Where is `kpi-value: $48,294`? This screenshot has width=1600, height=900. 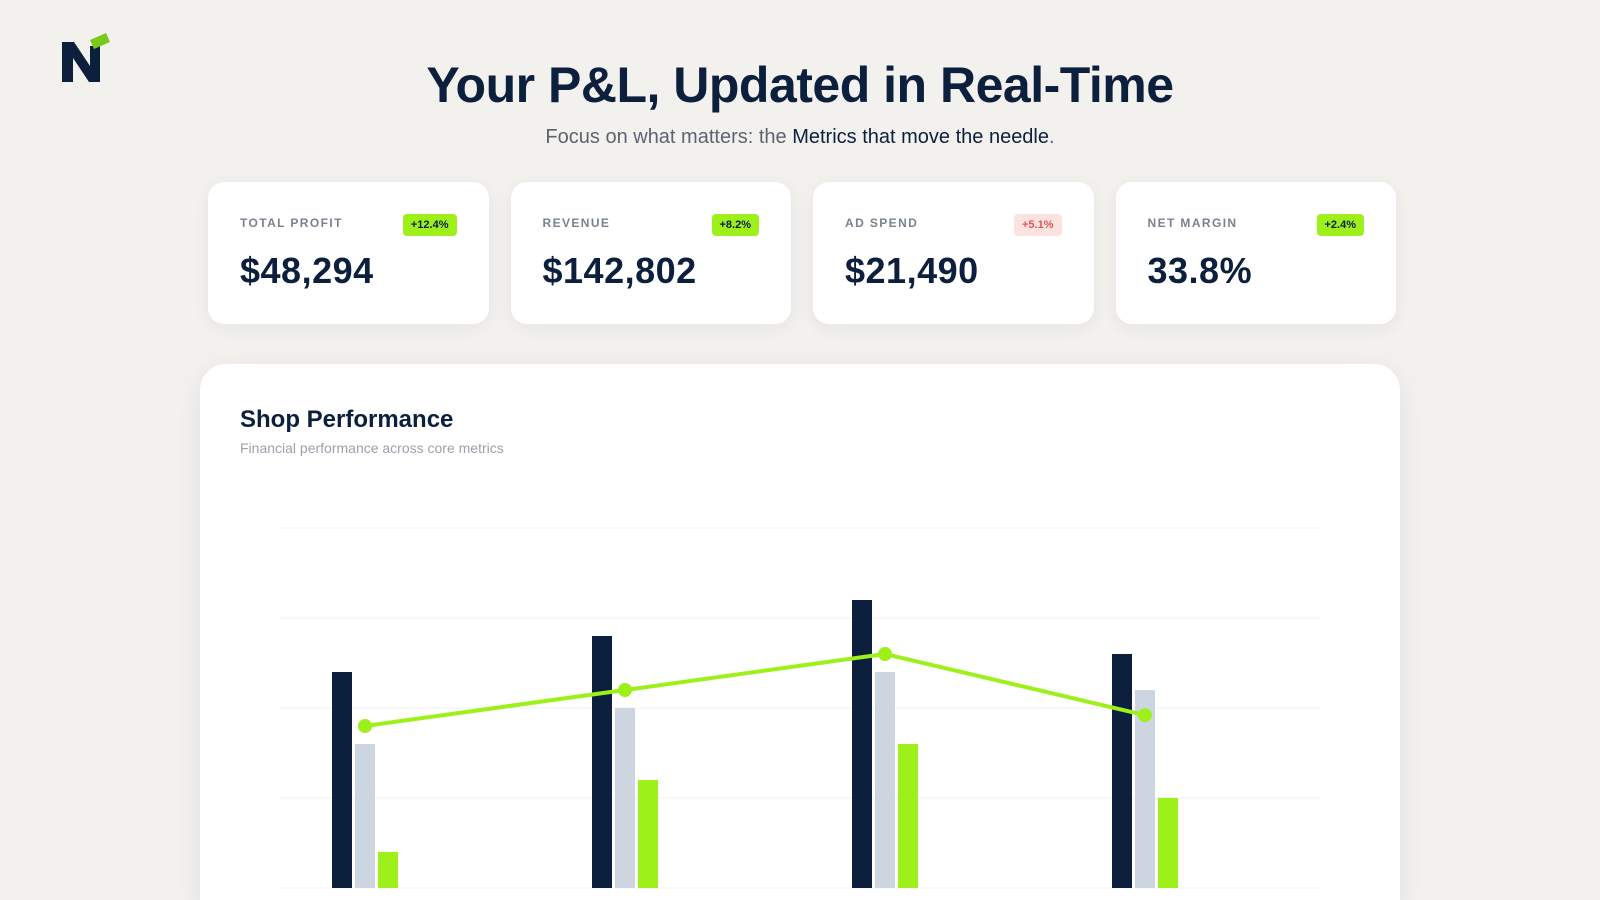
kpi-value: $48,294 is located at coordinates (307, 270).